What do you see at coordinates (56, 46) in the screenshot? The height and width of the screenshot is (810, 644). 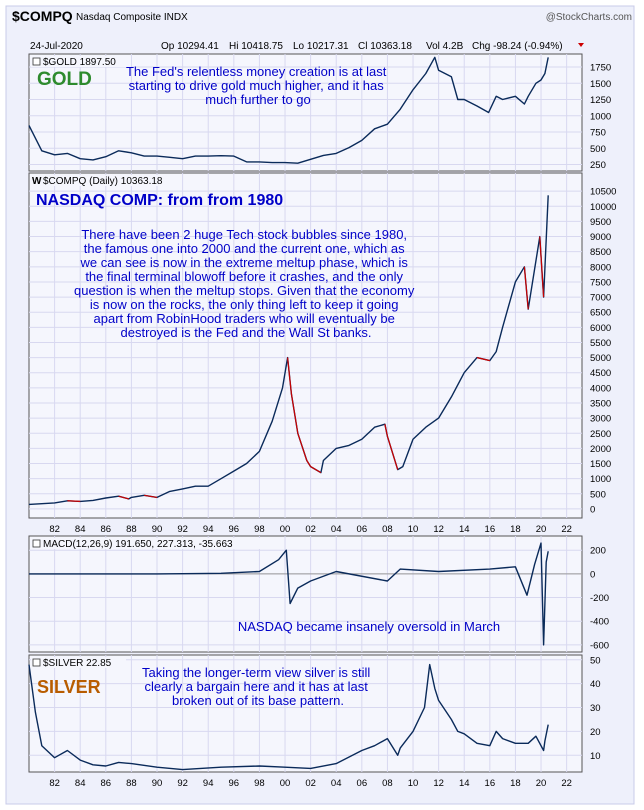 I see `header-date: 24-Jul-2020` at bounding box center [56, 46].